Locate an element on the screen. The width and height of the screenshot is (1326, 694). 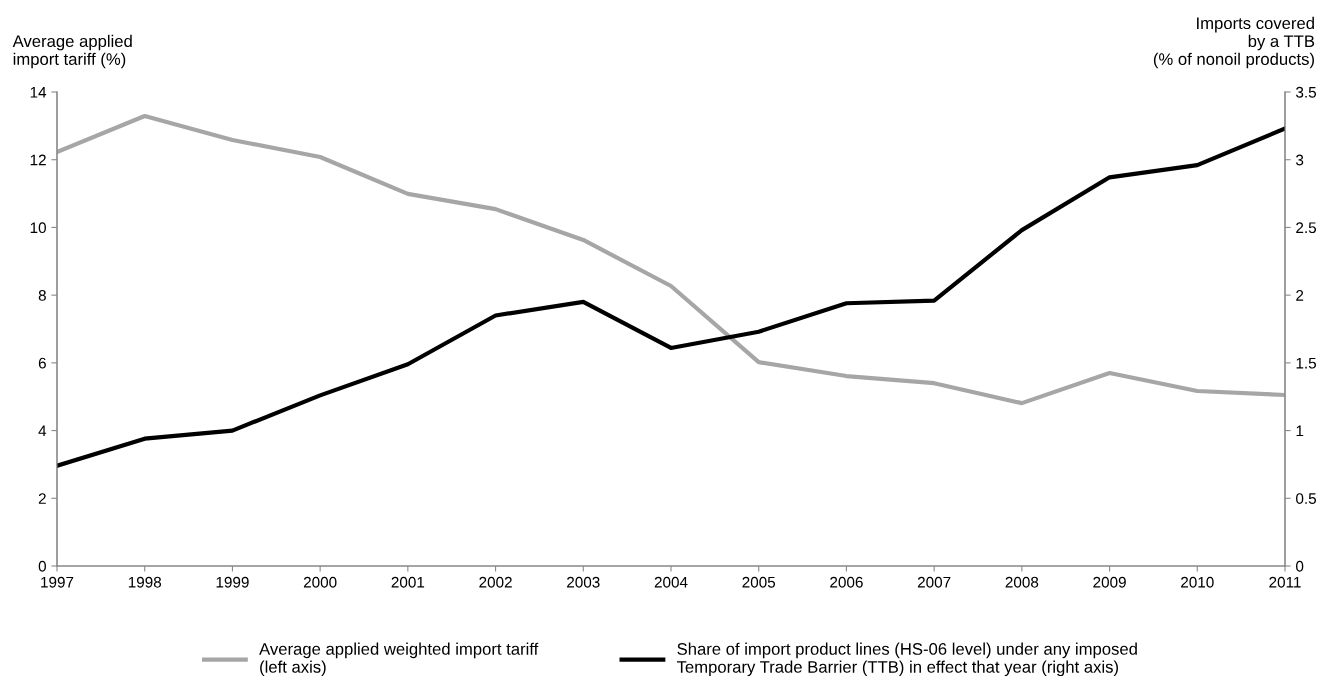
y2-tick-label: 0.5 is located at coordinates (1306, 498).